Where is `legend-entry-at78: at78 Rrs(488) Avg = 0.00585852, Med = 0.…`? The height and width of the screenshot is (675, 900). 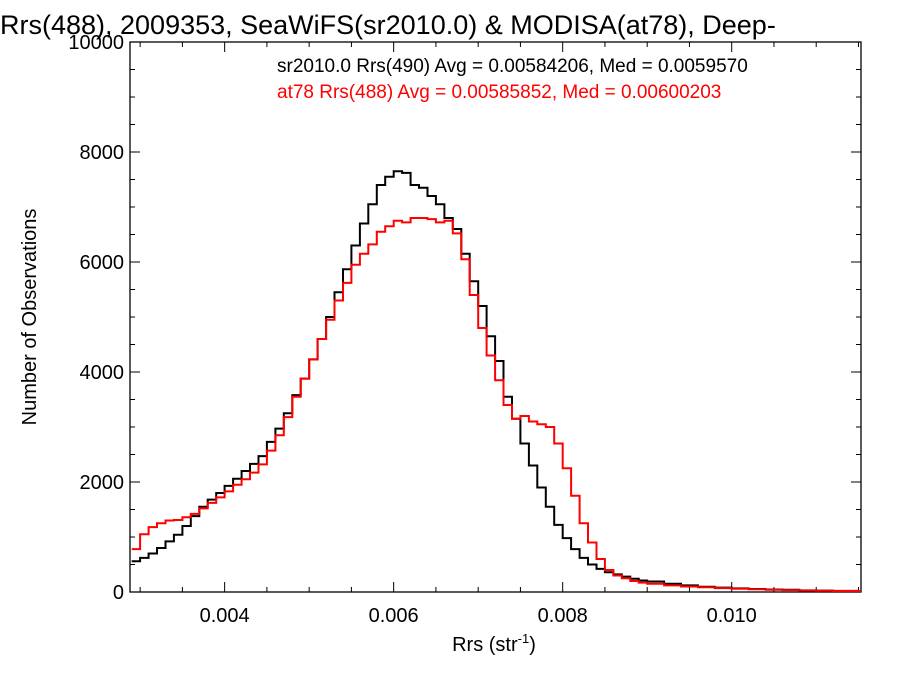
legend-entry-at78: at78 Rrs(488) Avg = 0.00585852, Med = 0.… is located at coordinates (499, 92).